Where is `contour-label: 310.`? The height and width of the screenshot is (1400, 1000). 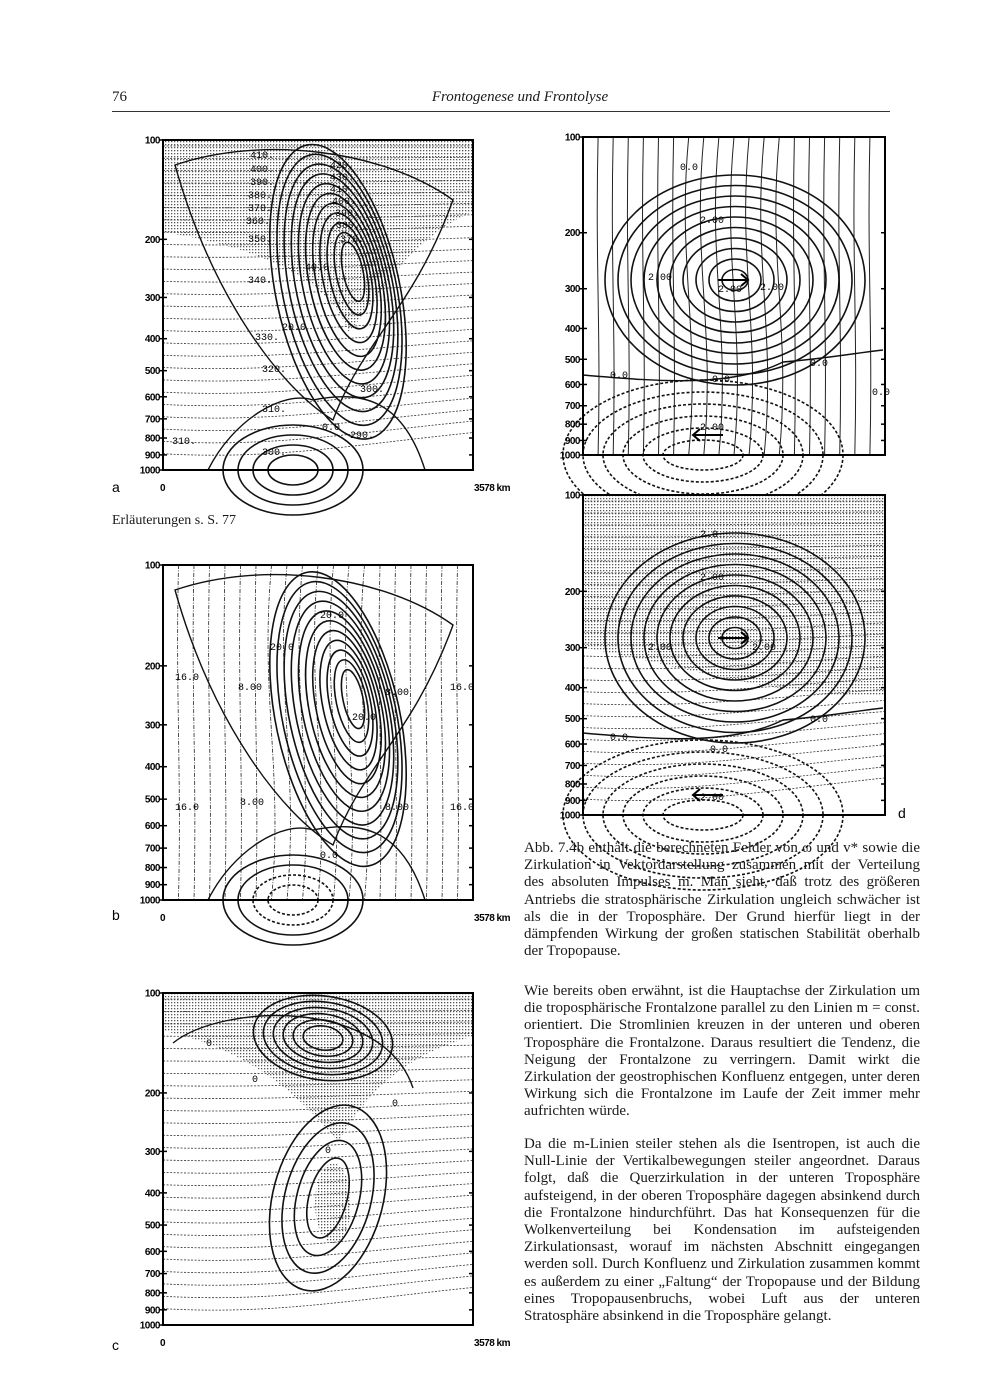 contour-label: 310. is located at coordinates (184, 442).